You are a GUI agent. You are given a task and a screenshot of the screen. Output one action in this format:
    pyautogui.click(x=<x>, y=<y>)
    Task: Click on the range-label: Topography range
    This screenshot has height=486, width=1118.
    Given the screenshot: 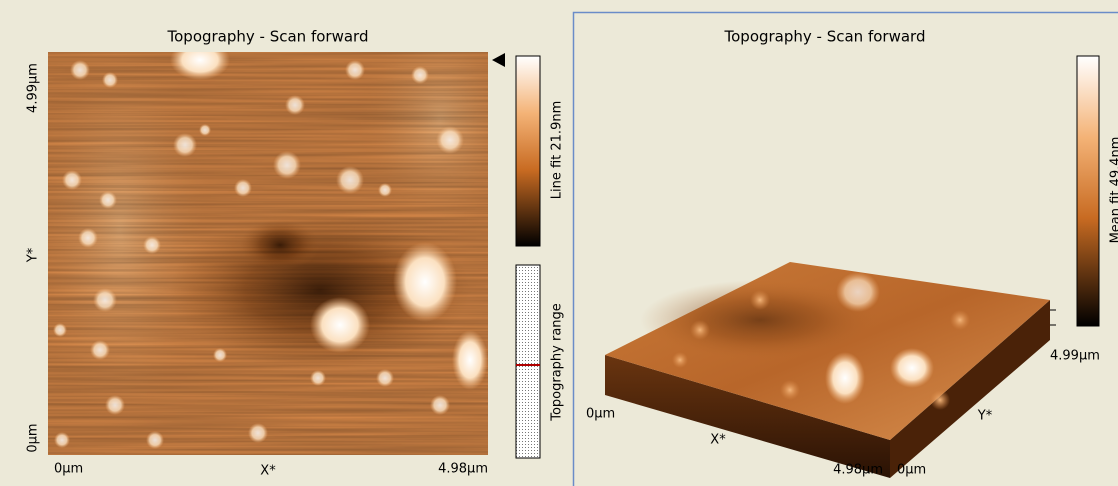 What is the action you would take?
    pyautogui.click(x=557, y=362)
    